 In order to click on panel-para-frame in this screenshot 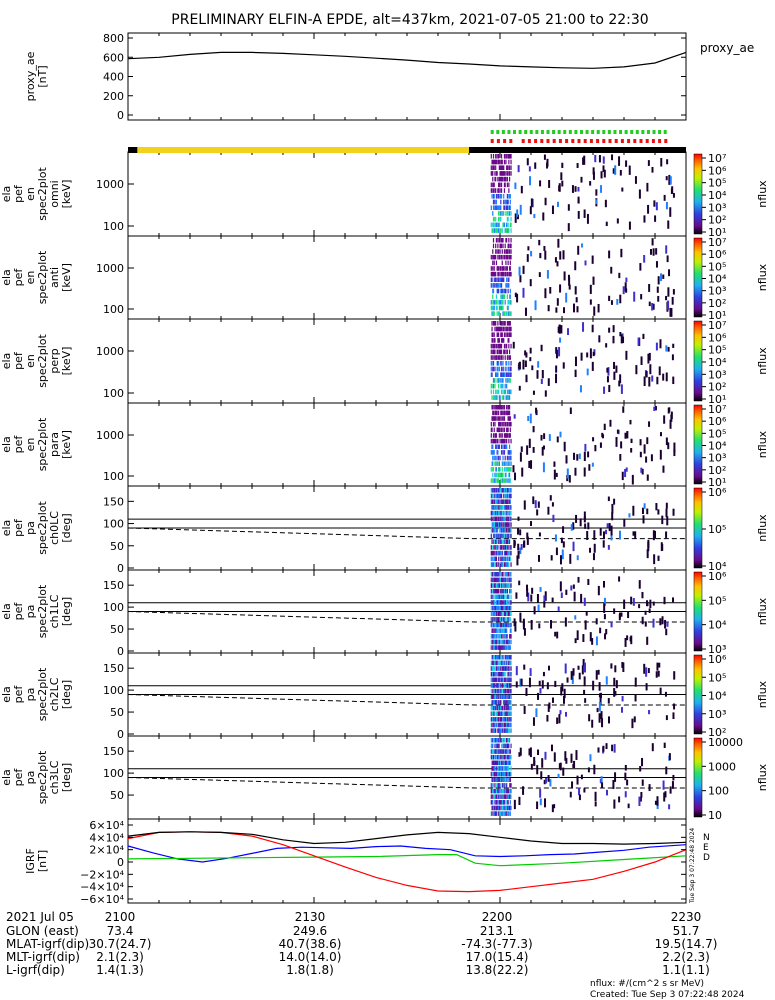, I will do `click(407, 444)`.